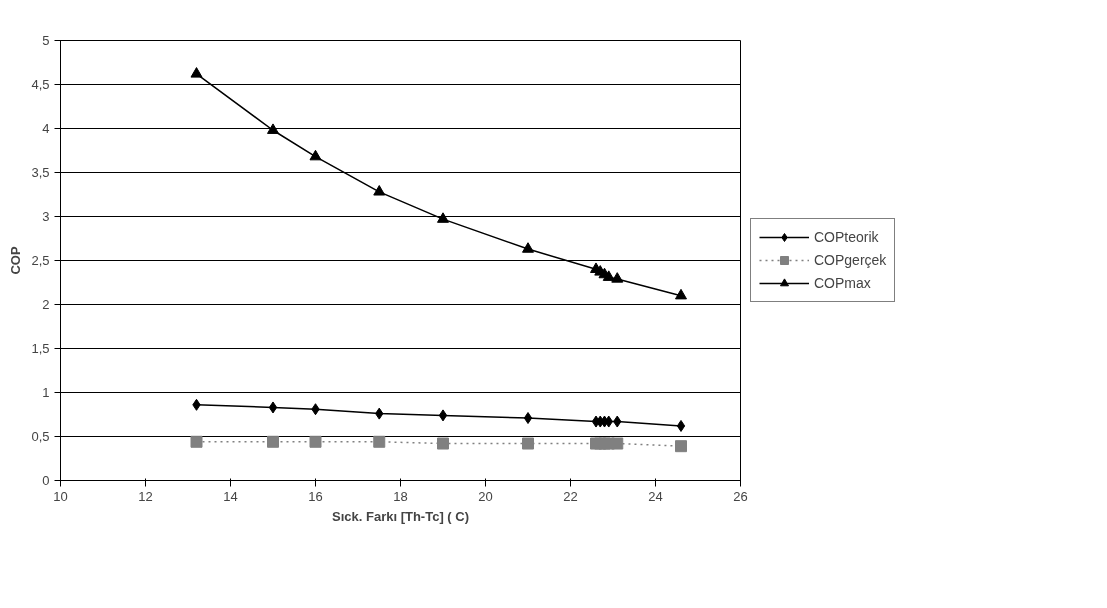 The width and height of the screenshot is (1107, 608). Describe the element at coordinates (46, 216) in the screenshot. I see `y-tick-label: 3` at that location.